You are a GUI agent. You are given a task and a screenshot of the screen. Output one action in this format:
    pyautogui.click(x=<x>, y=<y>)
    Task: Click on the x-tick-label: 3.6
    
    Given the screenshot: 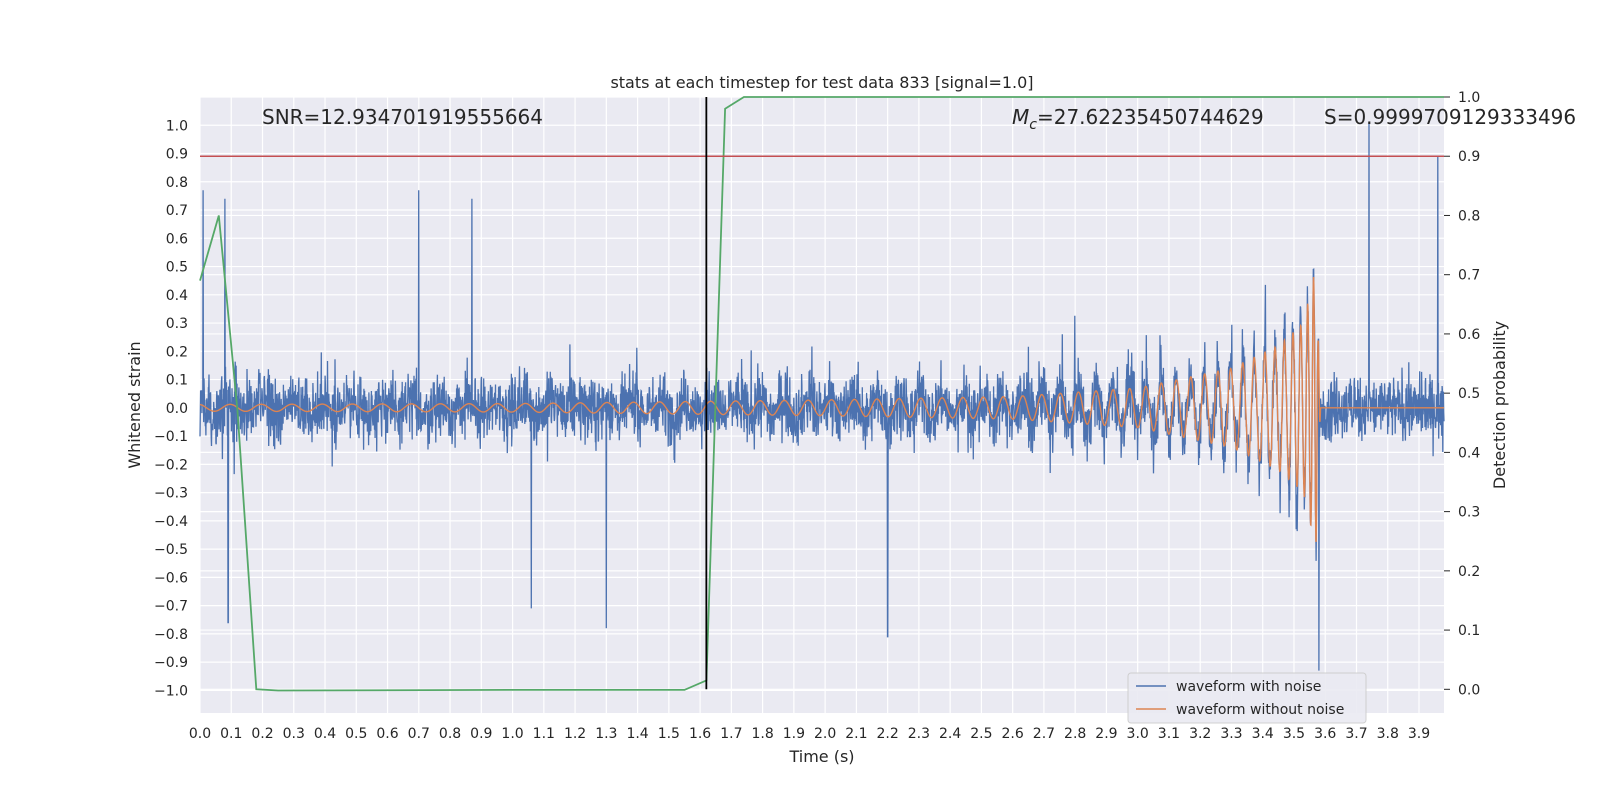 What is the action you would take?
    pyautogui.click(x=1325, y=734)
    